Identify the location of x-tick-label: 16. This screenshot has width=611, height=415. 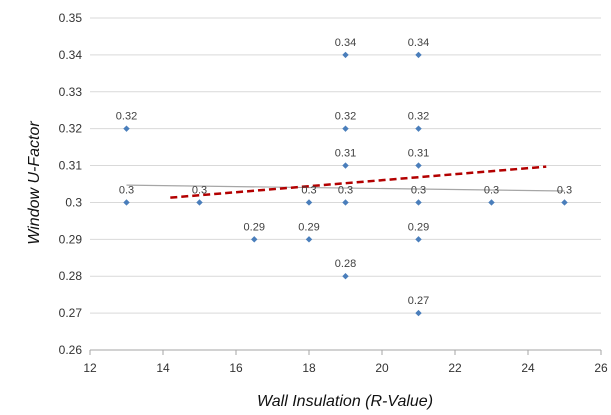
(236, 368).